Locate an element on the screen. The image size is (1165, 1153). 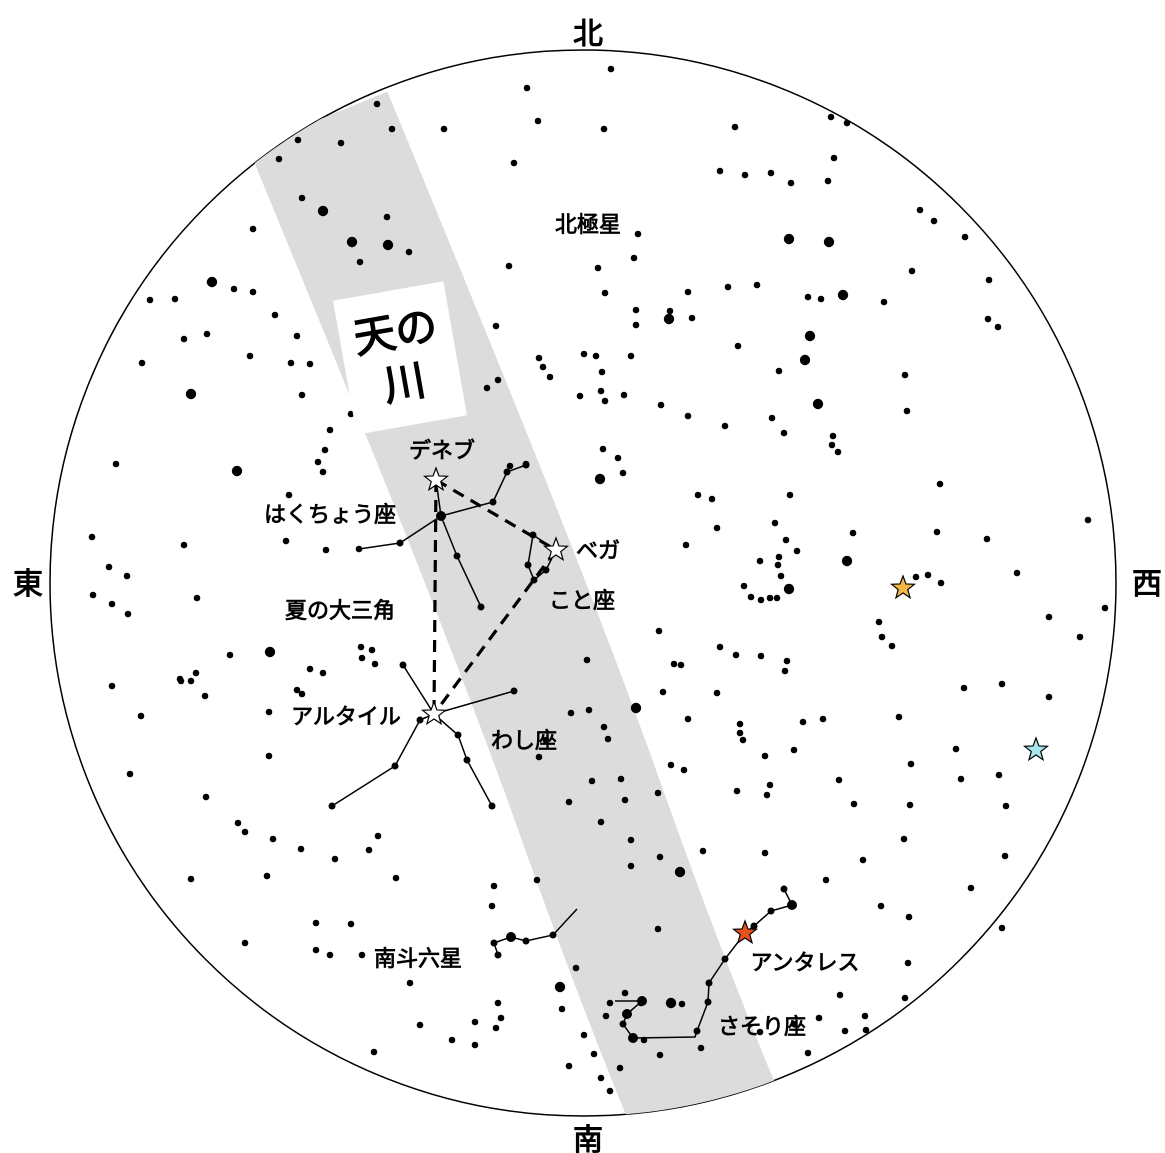
cyan-star-icon is located at coordinates (1036, 749).